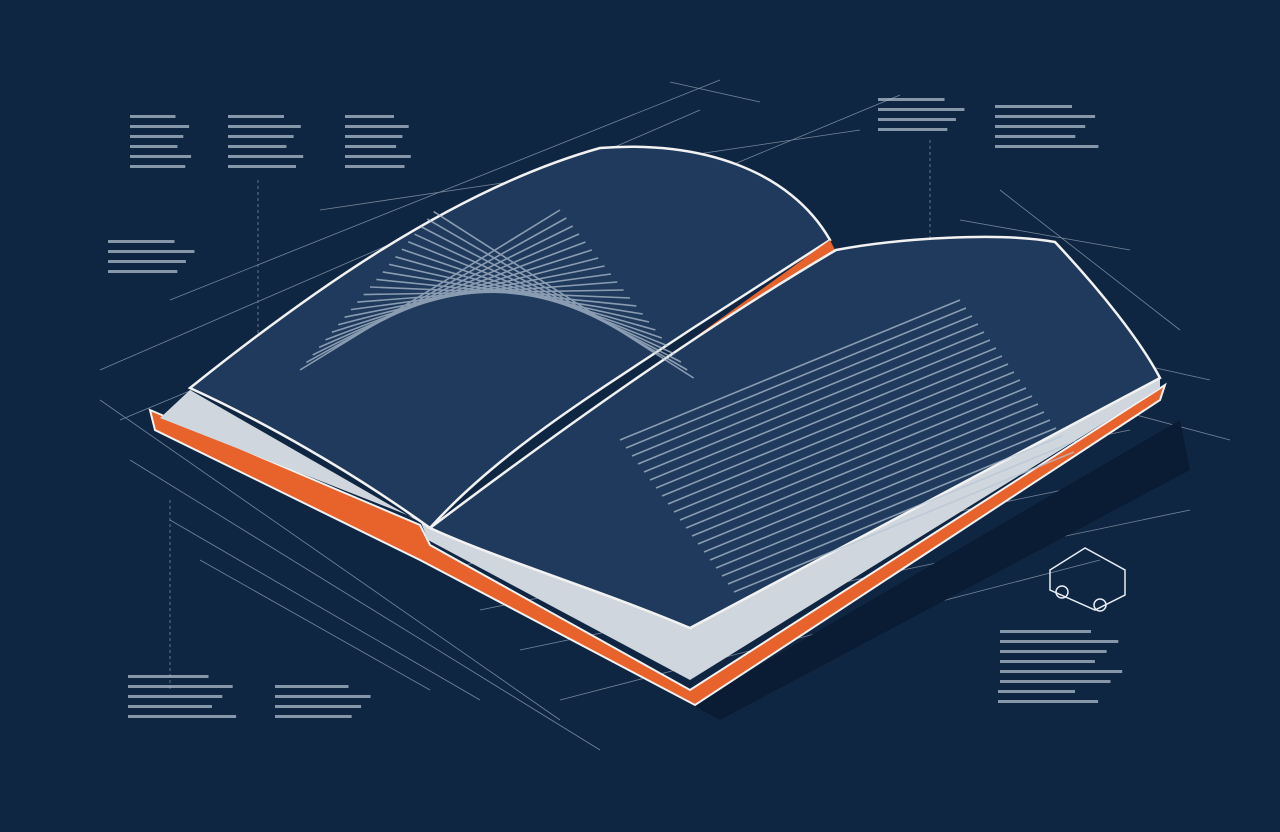 The image size is (1280, 832). I want to click on stapler-sketch, so click(1087, 579).